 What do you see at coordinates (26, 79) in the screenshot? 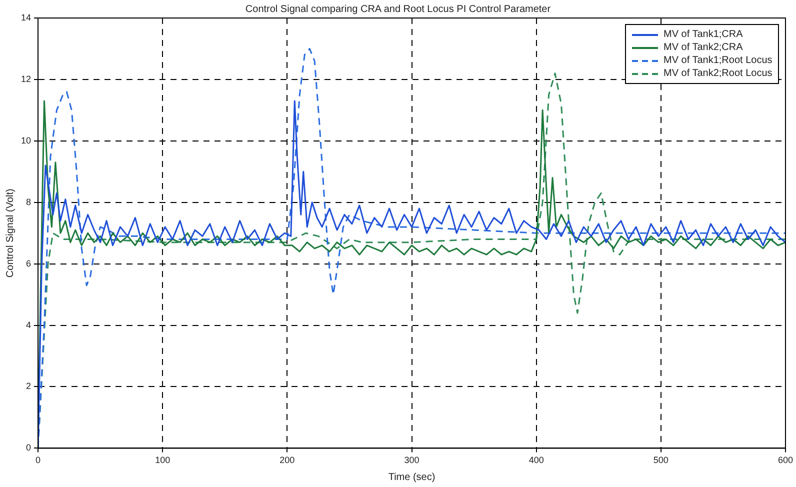
I see `y-tick-label: 12` at bounding box center [26, 79].